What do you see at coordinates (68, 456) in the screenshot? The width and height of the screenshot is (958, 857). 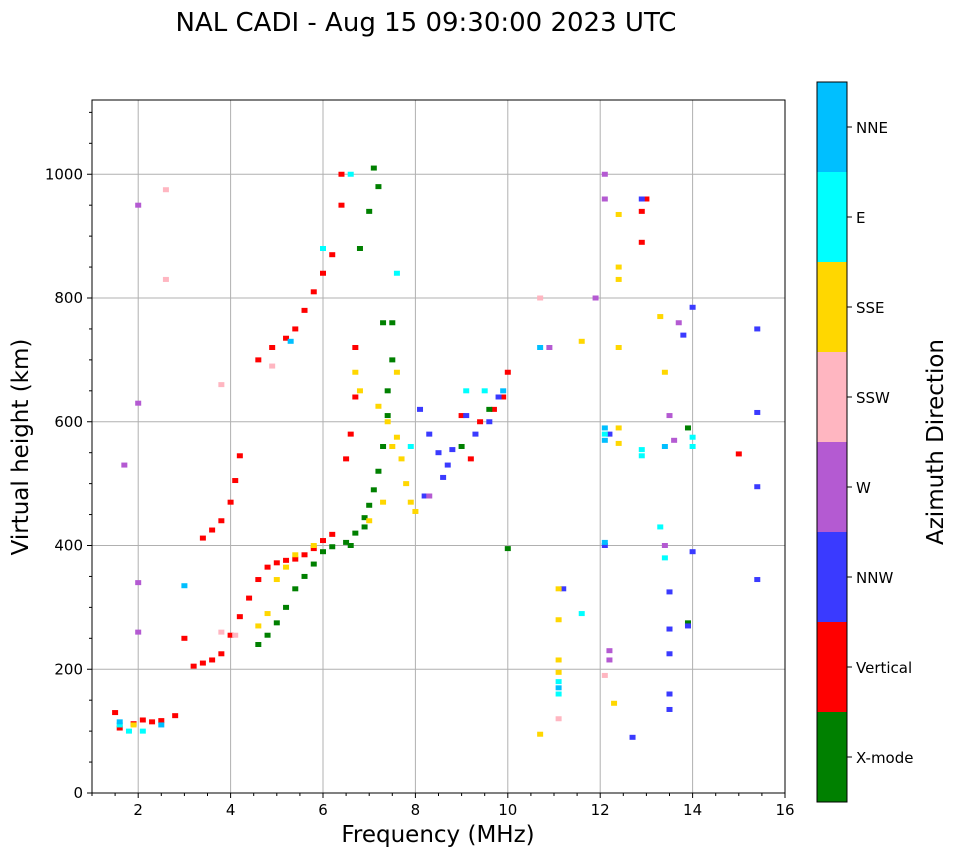 I see `y-axis: 0 200 400 600 800 1000` at bounding box center [68, 456].